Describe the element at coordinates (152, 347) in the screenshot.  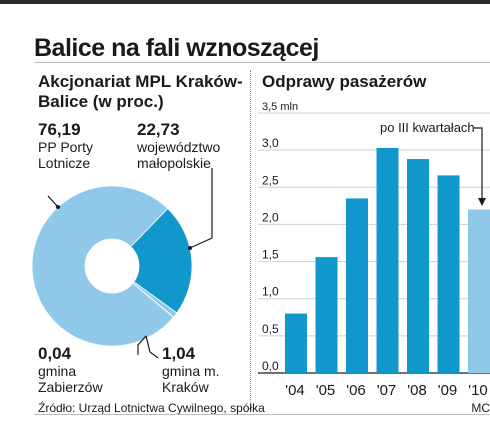
I see `leader-line-krakow` at that location.